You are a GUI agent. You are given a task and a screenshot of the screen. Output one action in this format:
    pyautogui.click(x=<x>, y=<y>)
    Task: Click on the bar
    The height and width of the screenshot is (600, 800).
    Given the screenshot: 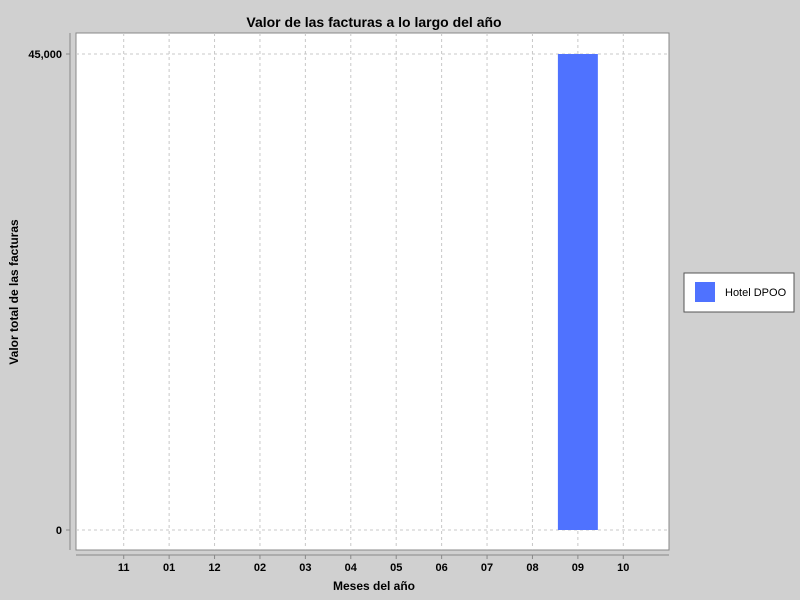 What is the action you would take?
    pyautogui.click(x=577, y=292)
    